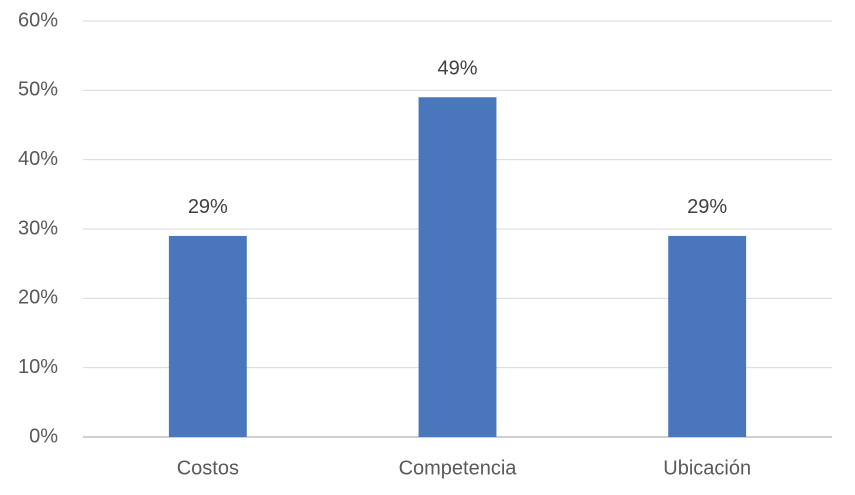 This screenshot has width=855, height=495. Describe the element at coordinates (38, 367) in the screenshot. I see `y-tick-label: 10%` at that location.